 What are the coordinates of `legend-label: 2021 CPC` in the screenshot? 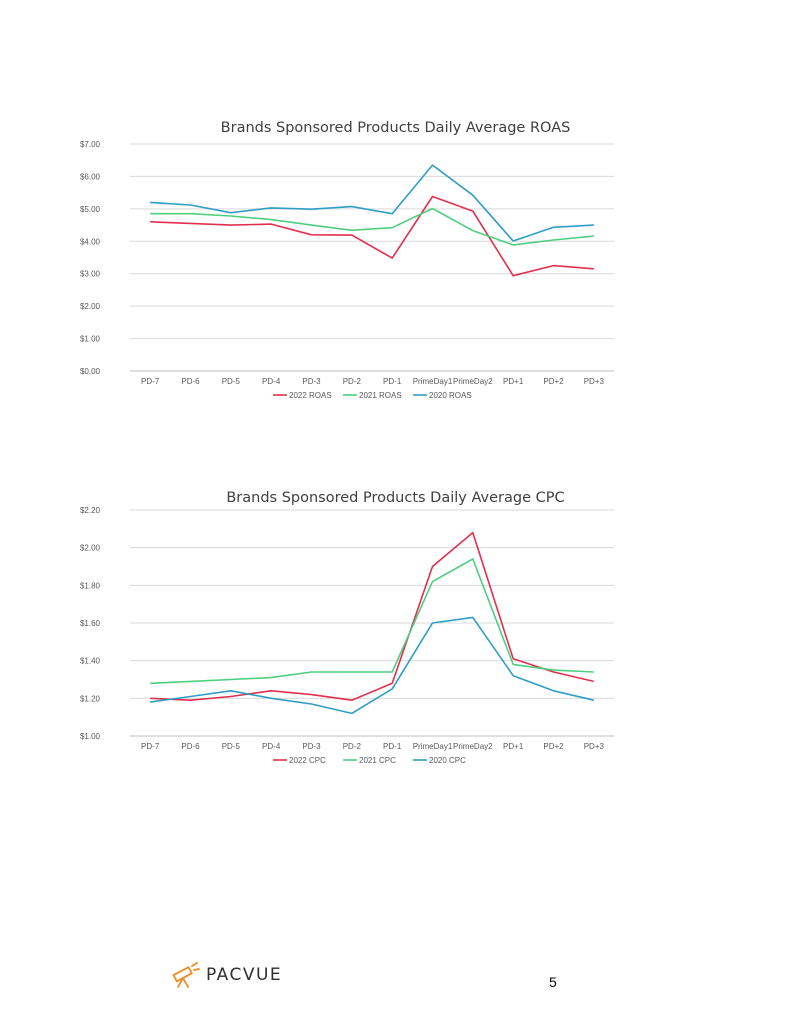 It's located at (377, 760).